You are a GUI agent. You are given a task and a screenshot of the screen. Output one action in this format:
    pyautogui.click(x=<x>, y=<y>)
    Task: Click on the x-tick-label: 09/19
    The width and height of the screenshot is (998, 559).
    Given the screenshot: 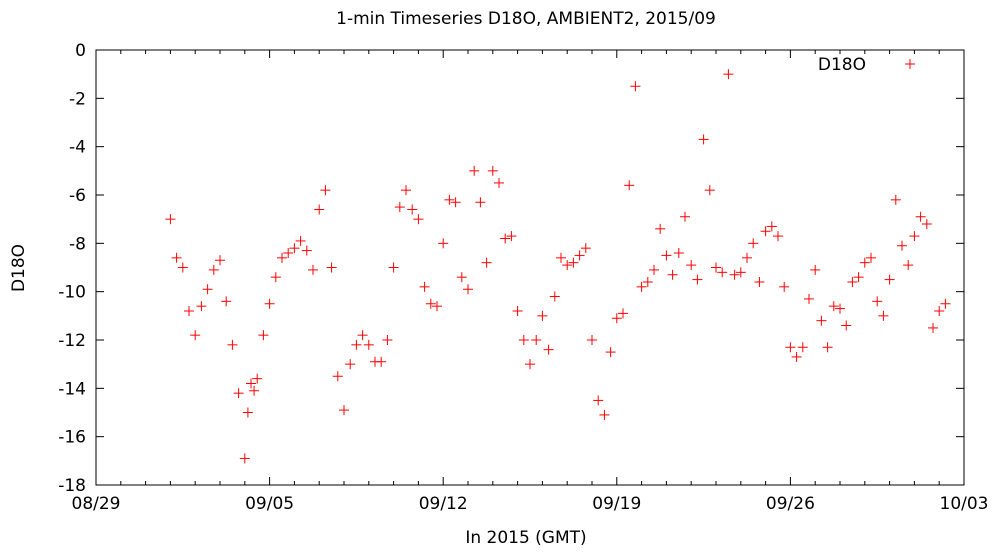 What is the action you would take?
    pyautogui.click(x=616, y=504)
    